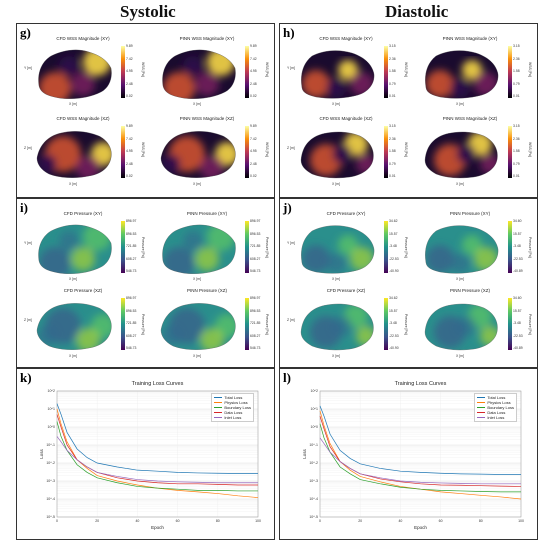 This screenshot has width=554, height=545. Describe the element at coordinates (289, 32) in the screenshot. I see `panel-label-h: h)` at that location.